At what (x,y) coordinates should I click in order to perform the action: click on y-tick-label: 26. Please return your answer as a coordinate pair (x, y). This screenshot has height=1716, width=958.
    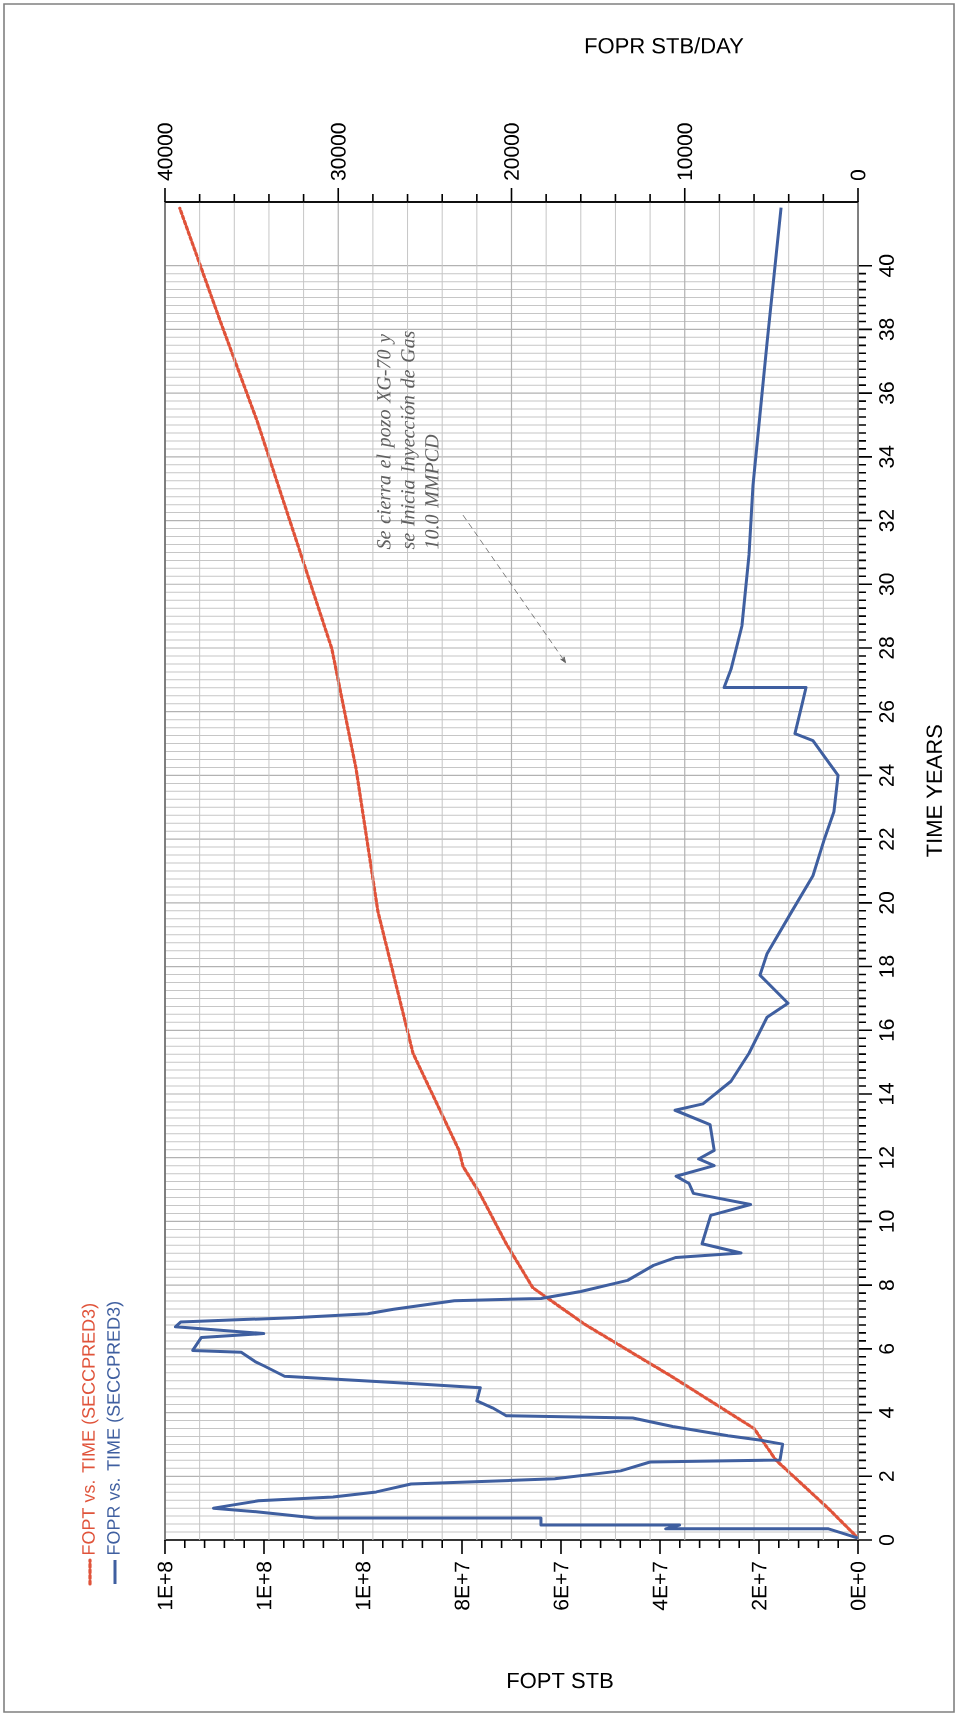
    Looking at the image, I should click on (886, 711).